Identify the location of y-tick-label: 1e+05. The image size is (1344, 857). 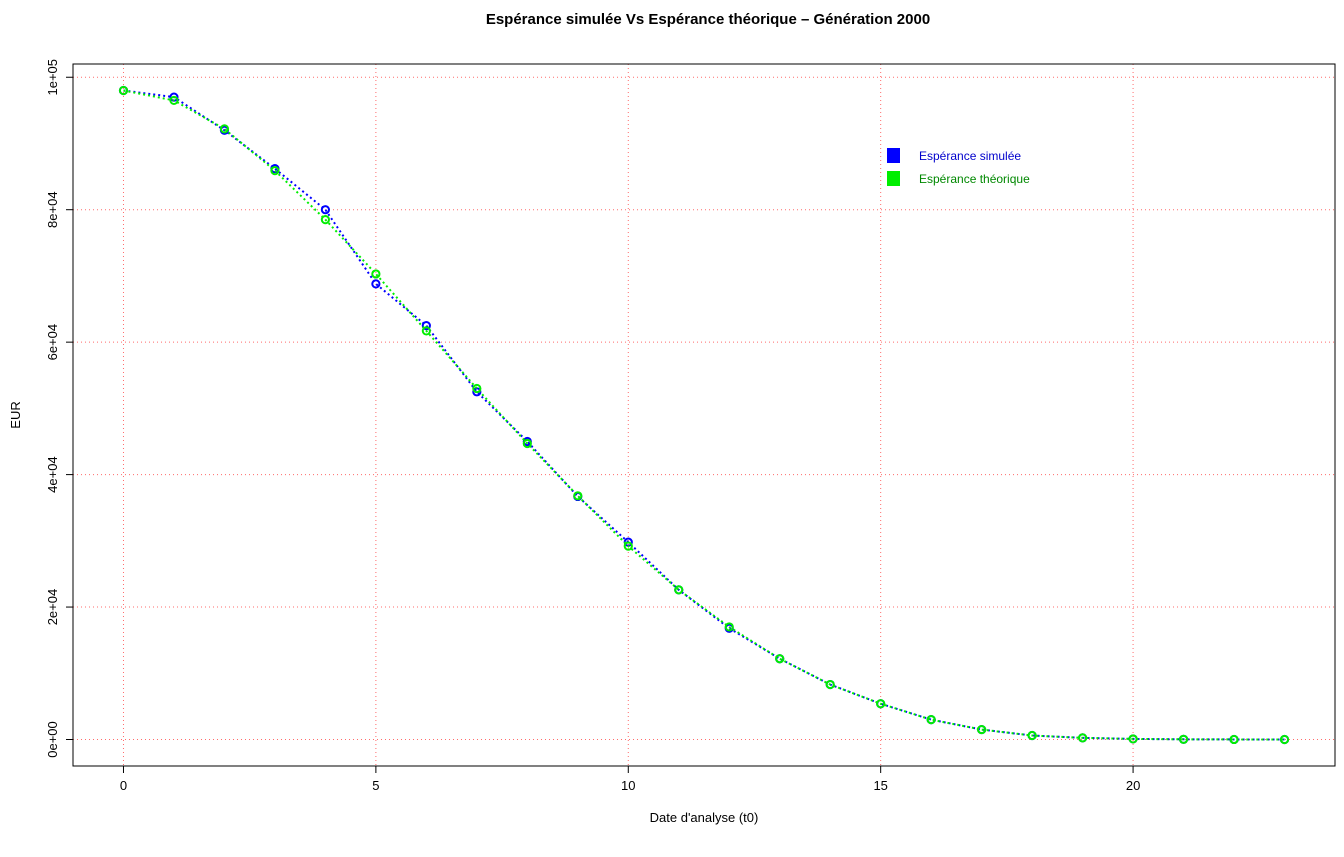
(52, 77).